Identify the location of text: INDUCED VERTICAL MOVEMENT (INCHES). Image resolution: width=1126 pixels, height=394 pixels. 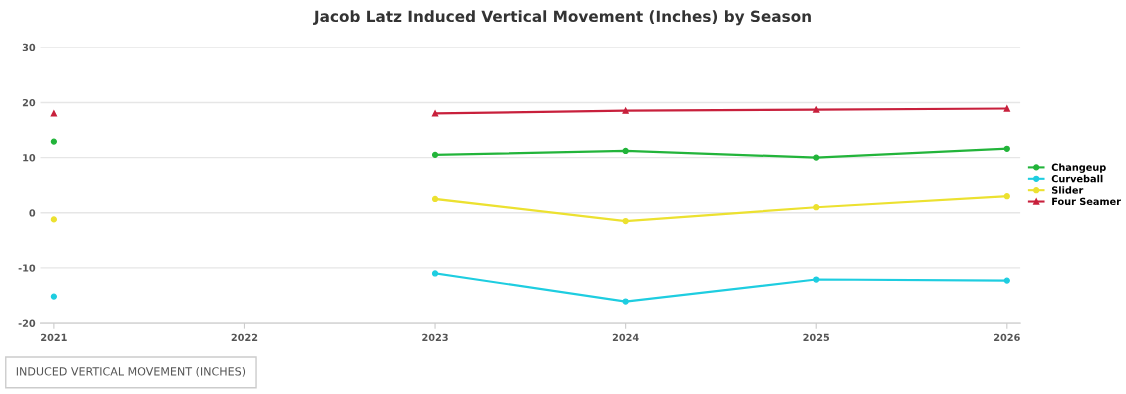
(131, 371).